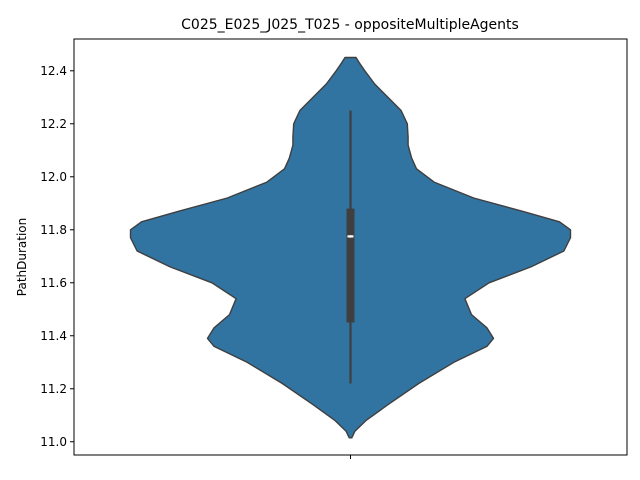 Image resolution: width=640 pixels, height=480 pixels. What do you see at coordinates (57, 256) in the screenshot?
I see `y-axis: 11.0 11.2 11.4 11.6 11.8 12.0 12.2 12.4` at bounding box center [57, 256].